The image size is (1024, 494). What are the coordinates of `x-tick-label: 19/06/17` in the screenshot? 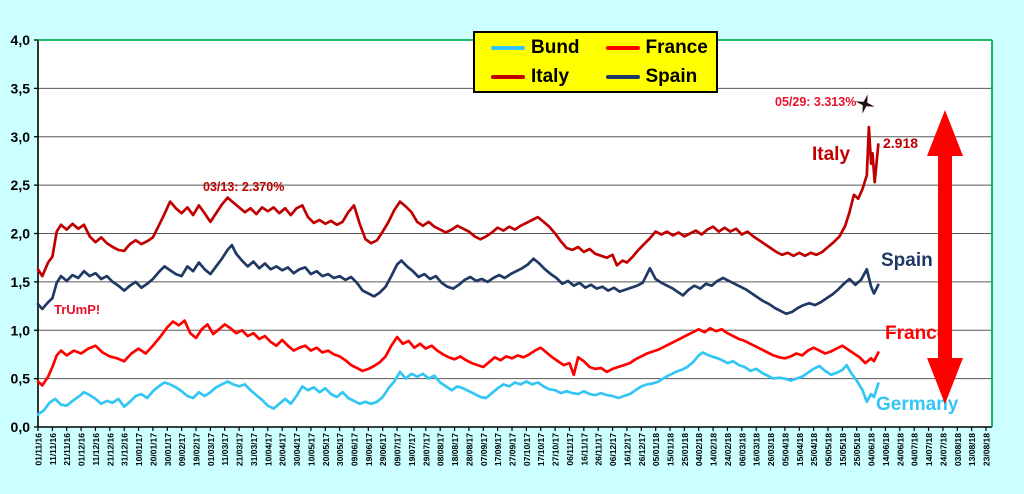 It's located at (369, 449).